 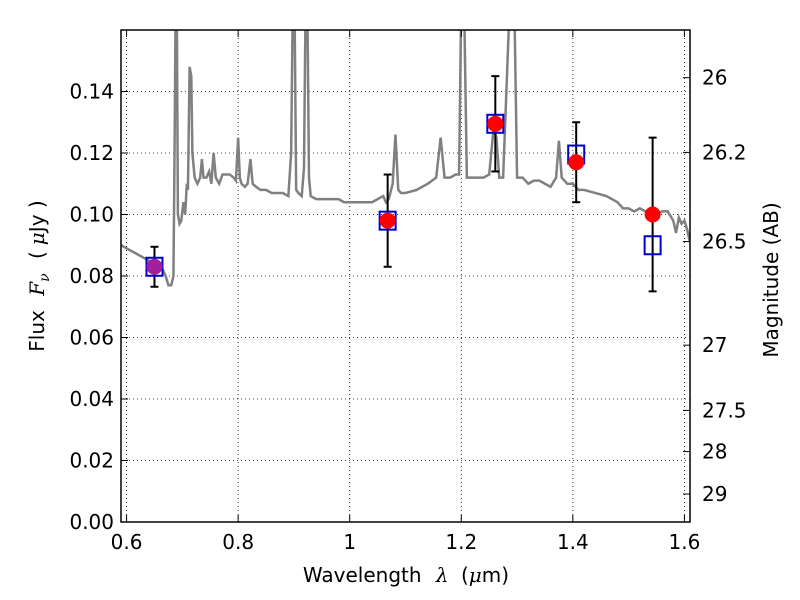 What do you see at coordinates (724, 410) in the screenshot?
I see `y2-tick-label: 27.5` at bounding box center [724, 410].